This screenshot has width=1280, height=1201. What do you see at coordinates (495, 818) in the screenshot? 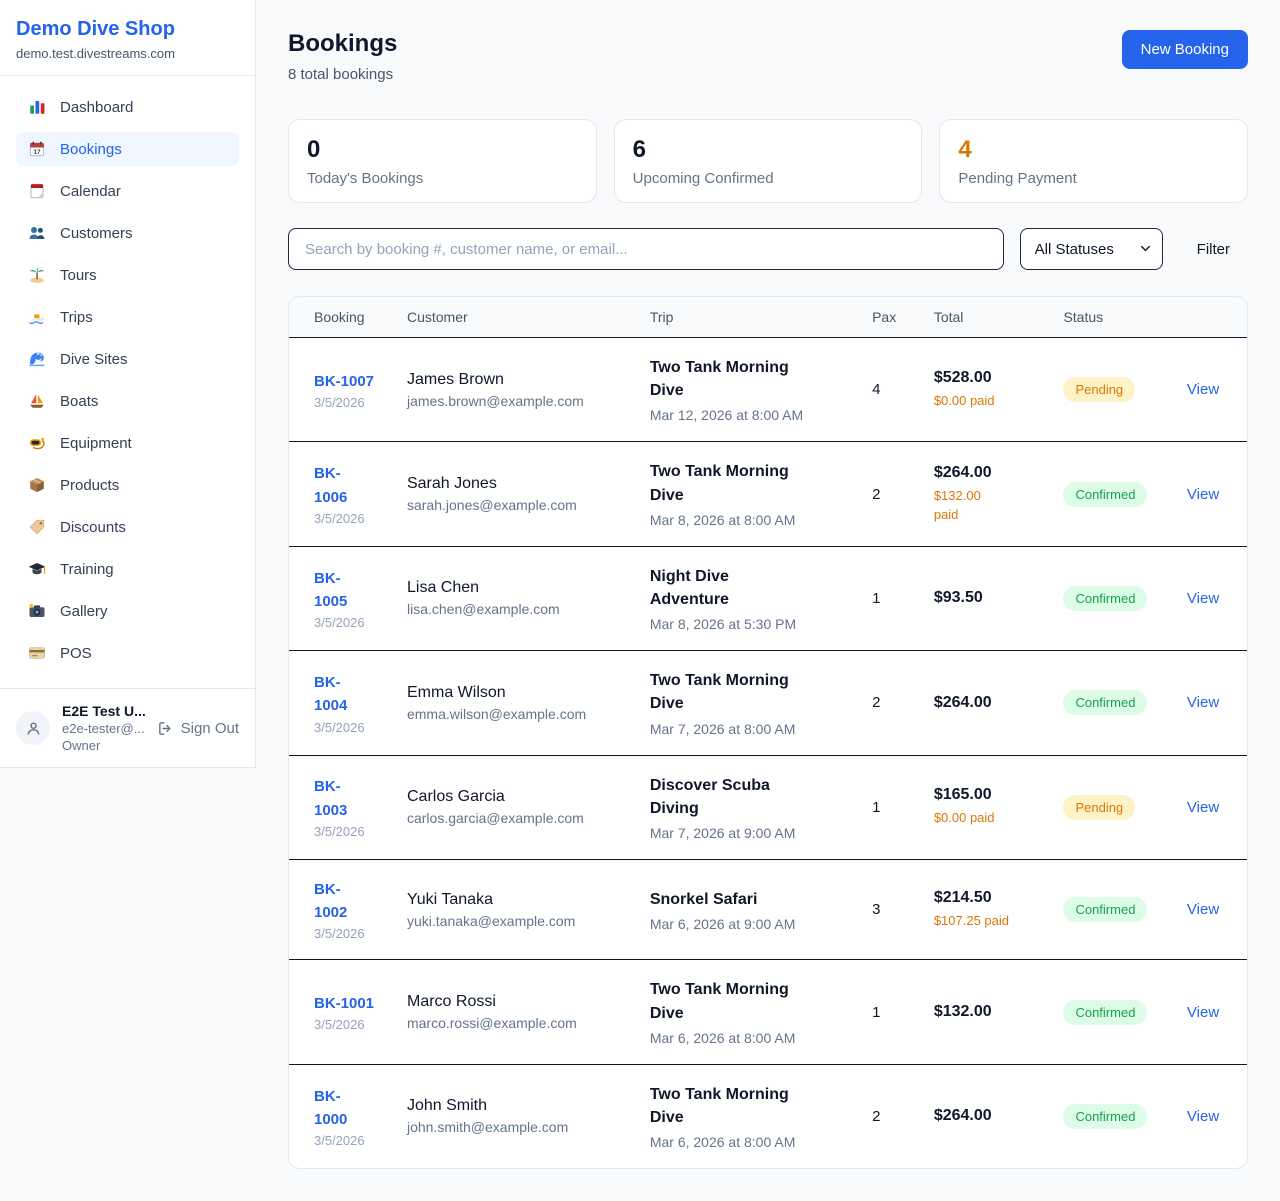
I see `customer-email: carlos.garcia@example.com` at bounding box center [495, 818].